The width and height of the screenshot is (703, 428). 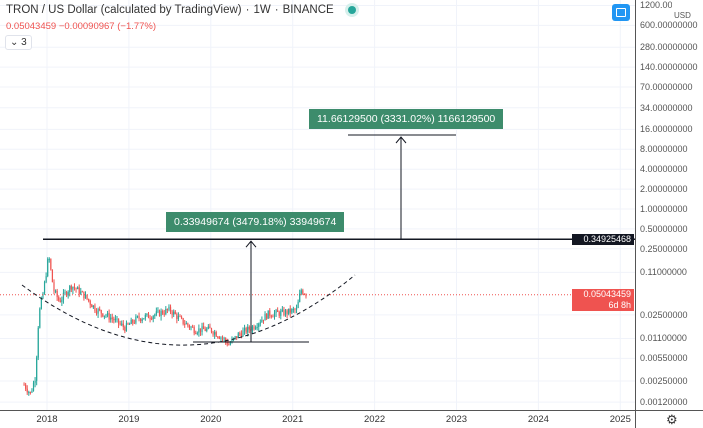 What do you see at coordinates (664, 314) in the screenshot?
I see `price-tick: 0.02500000` at bounding box center [664, 314].